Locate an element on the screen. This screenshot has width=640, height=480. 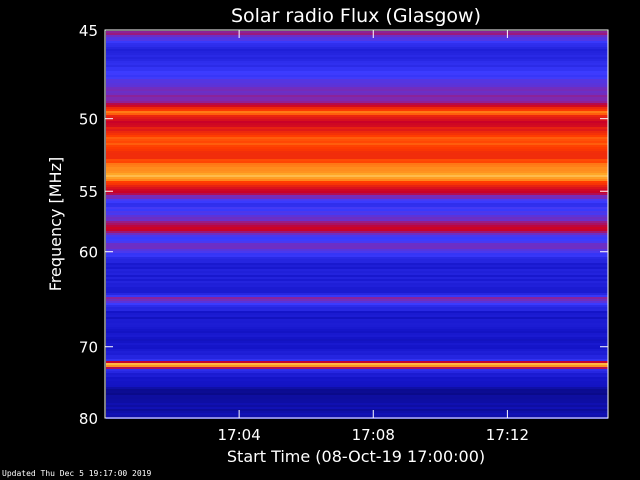
y-tick-label: 50 is located at coordinates (88, 120).